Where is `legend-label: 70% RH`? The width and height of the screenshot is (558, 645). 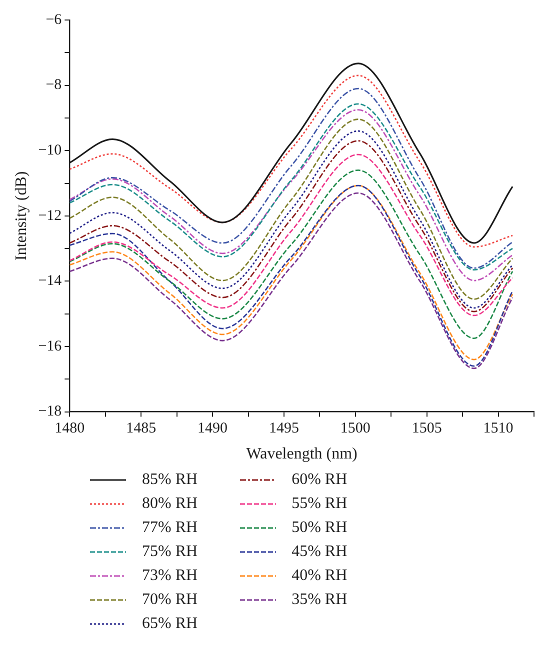
legend-label: 70% RH is located at coordinates (170, 600).